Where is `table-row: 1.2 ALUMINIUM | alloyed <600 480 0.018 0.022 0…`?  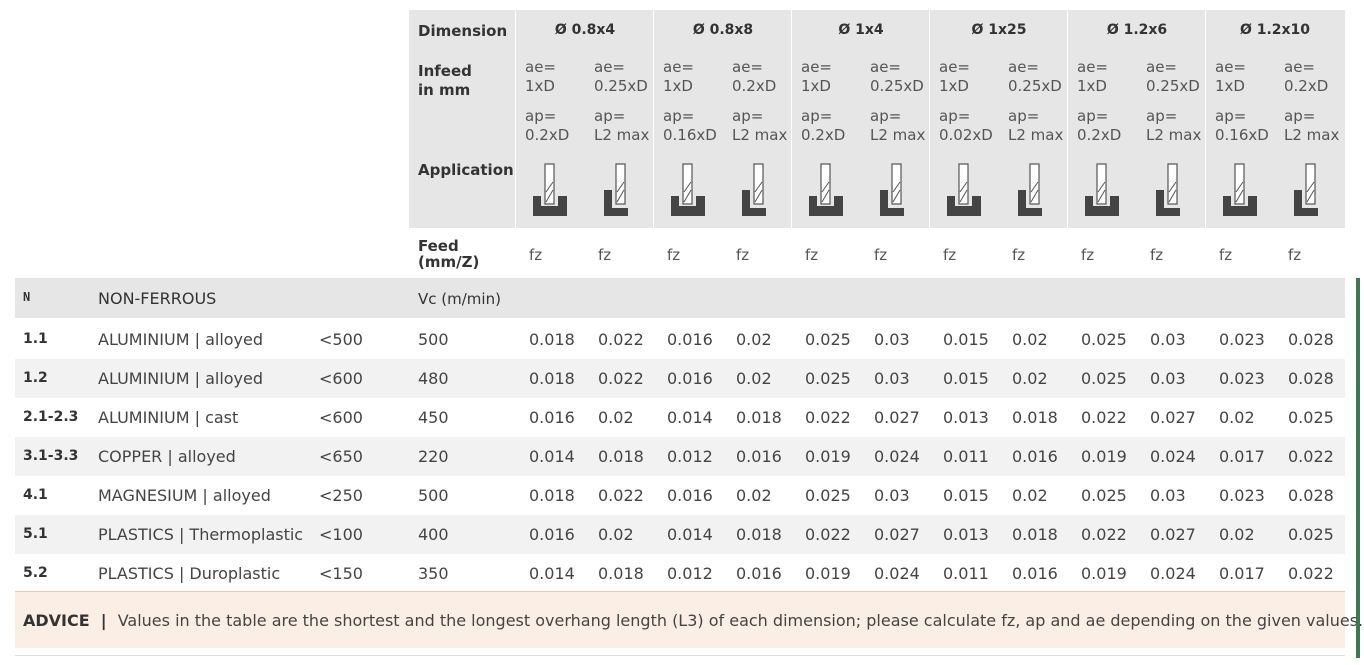 table-row: 1.2 ALUMINIUM | alloyed <600 480 0.018 0.022 0… is located at coordinates (680, 378).